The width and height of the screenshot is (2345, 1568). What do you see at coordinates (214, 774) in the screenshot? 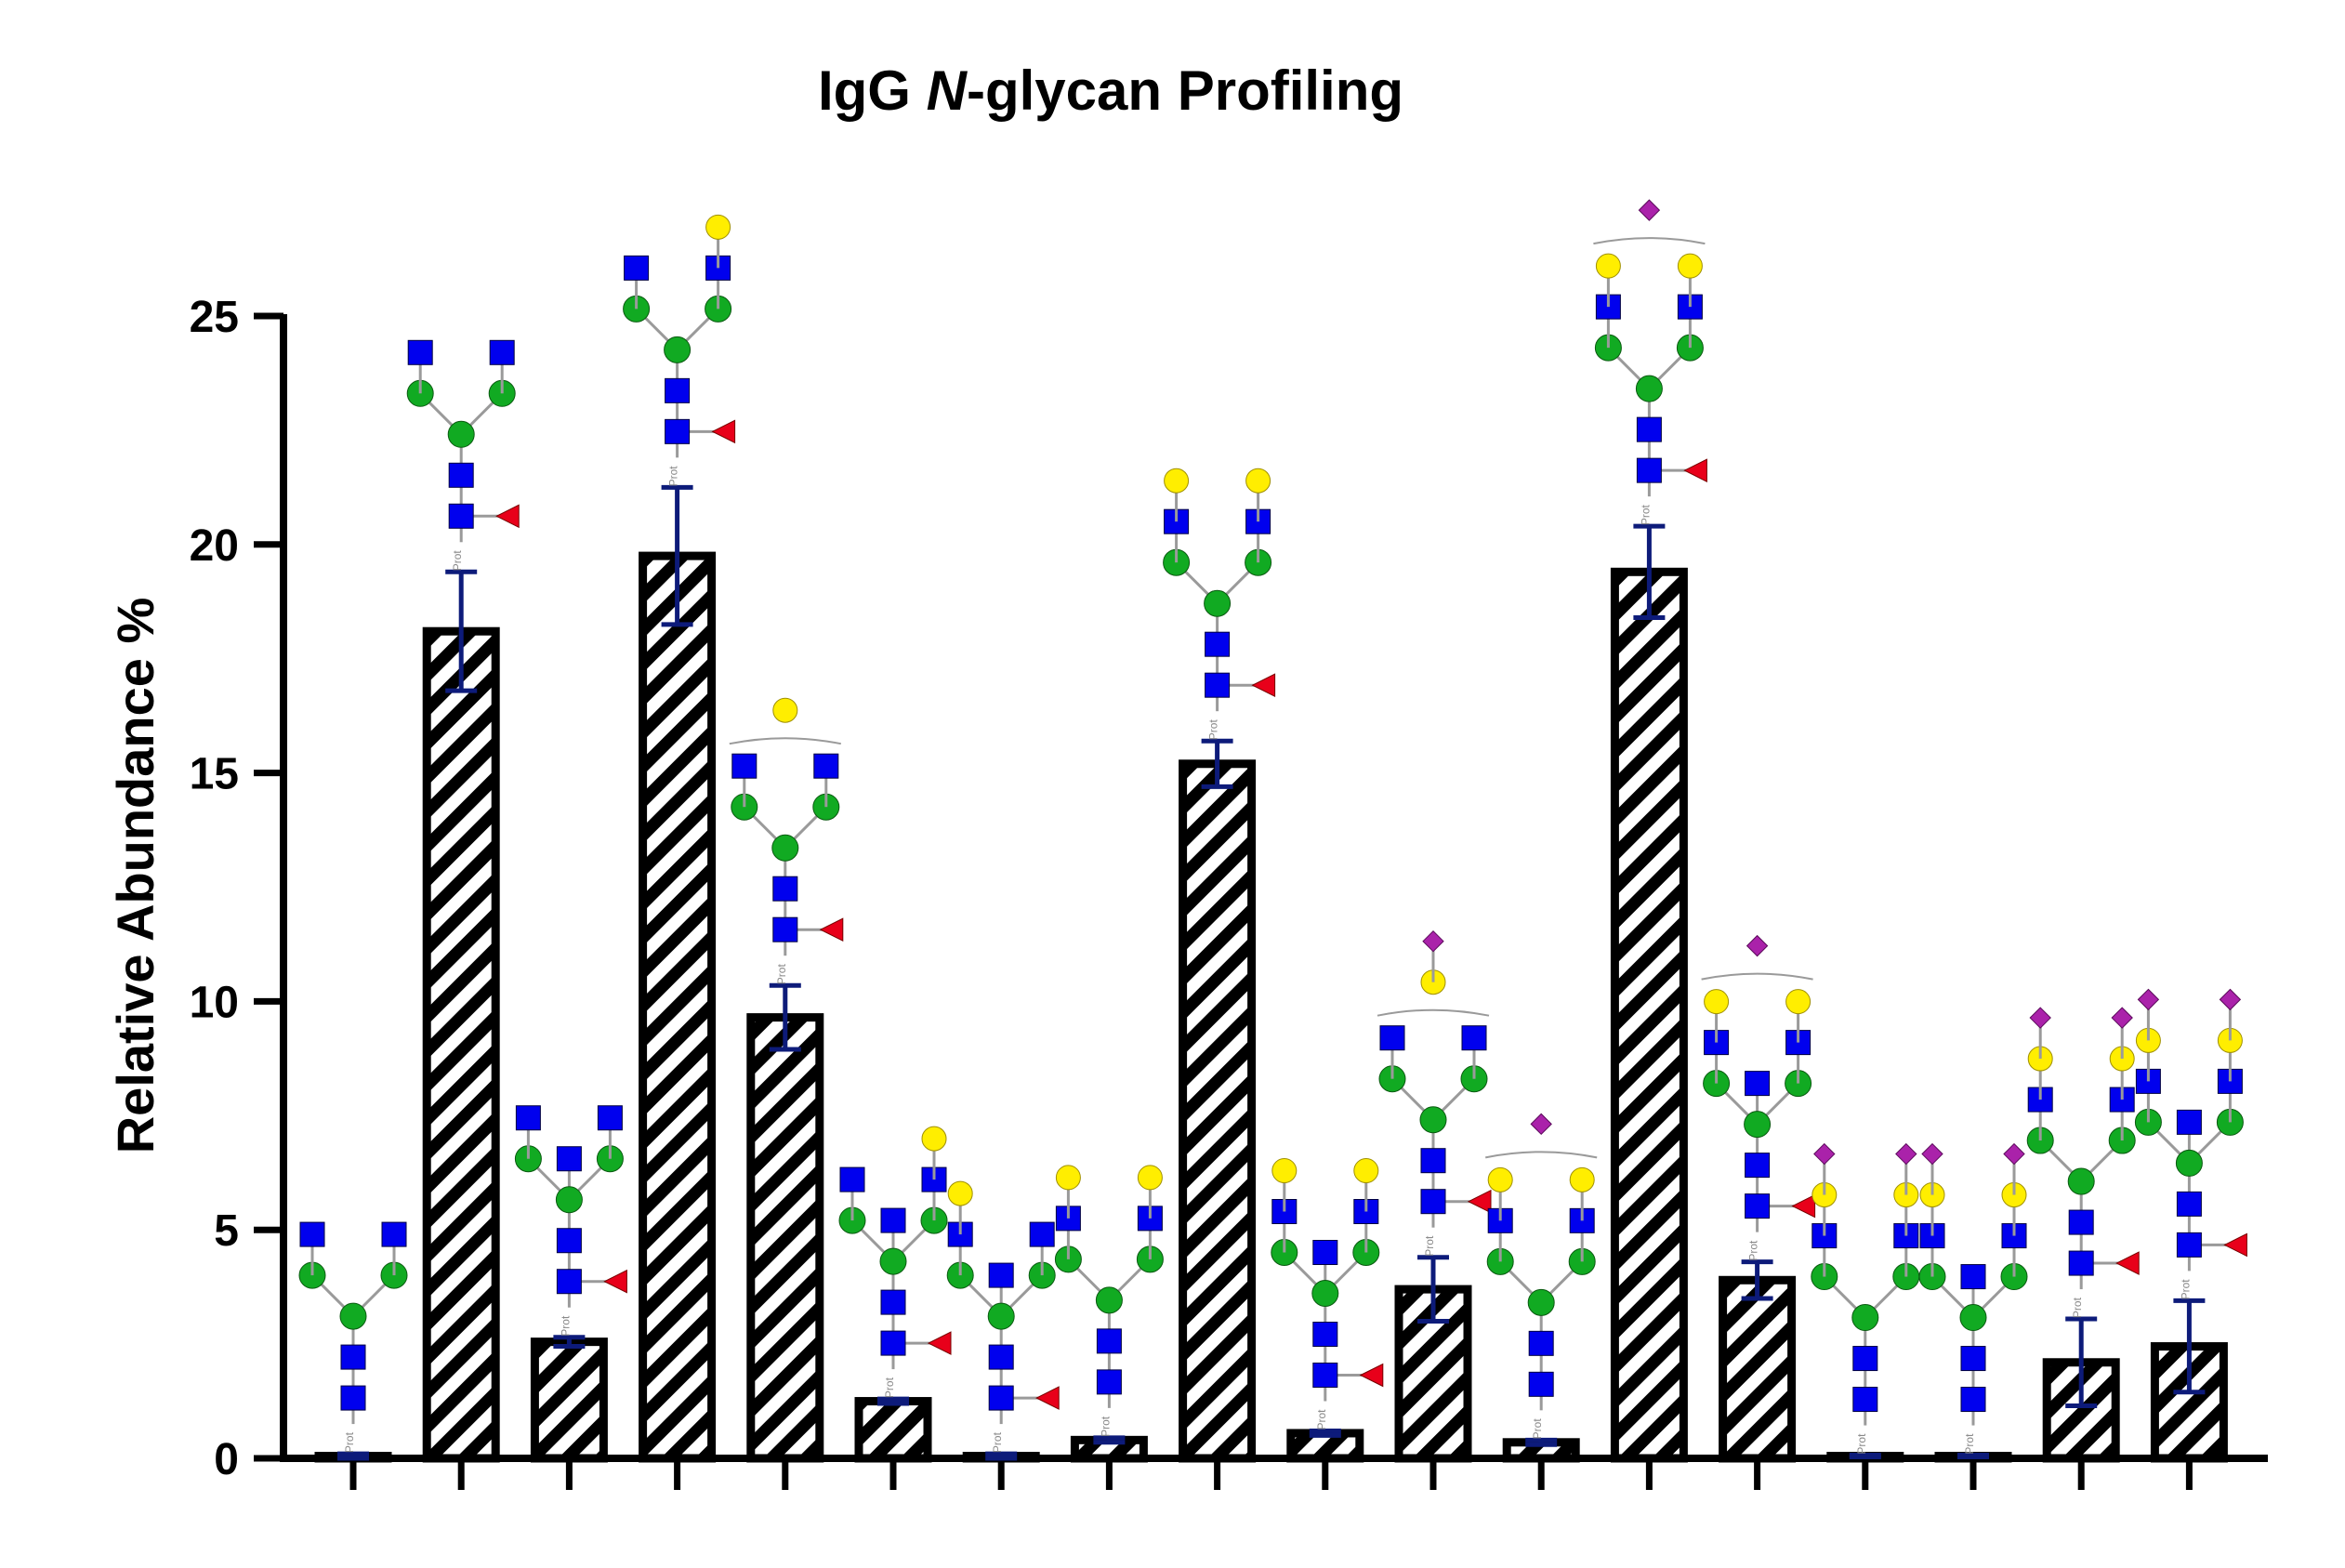
I see `y-tick-label: 15` at bounding box center [214, 774].